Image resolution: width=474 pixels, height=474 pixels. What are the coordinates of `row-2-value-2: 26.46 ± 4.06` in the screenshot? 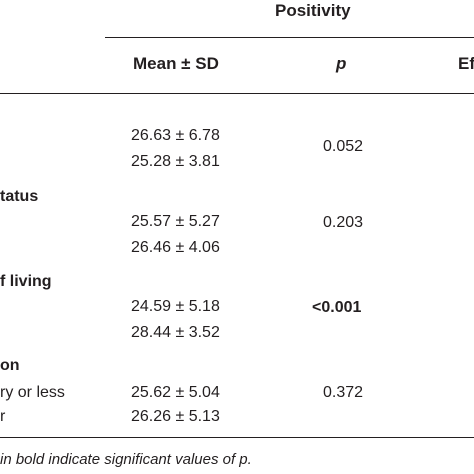 It's located at (175, 247).